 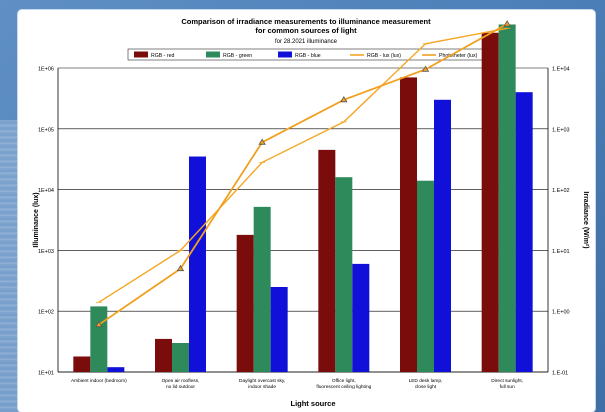 What do you see at coordinates (384, 56) in the screenshot?
I see `legend-label: RGB - lux (lux)` at bounding box center [384, 56].